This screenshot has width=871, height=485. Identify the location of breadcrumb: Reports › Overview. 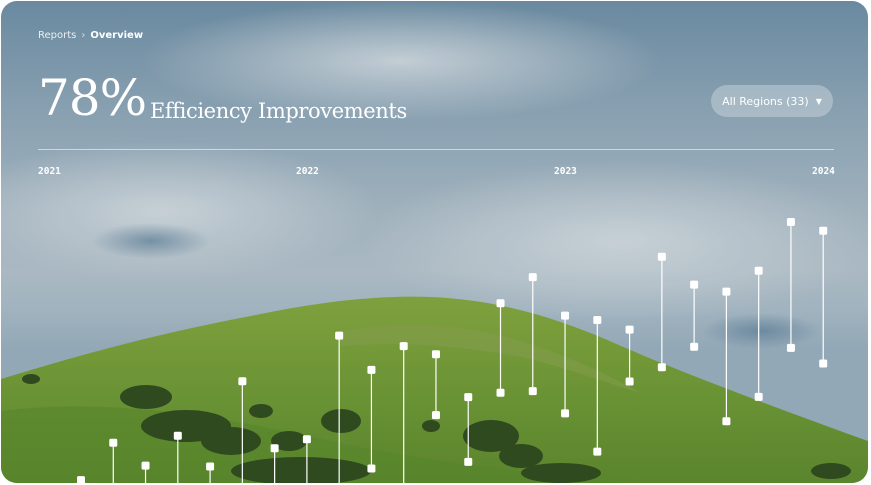
(90, 35).